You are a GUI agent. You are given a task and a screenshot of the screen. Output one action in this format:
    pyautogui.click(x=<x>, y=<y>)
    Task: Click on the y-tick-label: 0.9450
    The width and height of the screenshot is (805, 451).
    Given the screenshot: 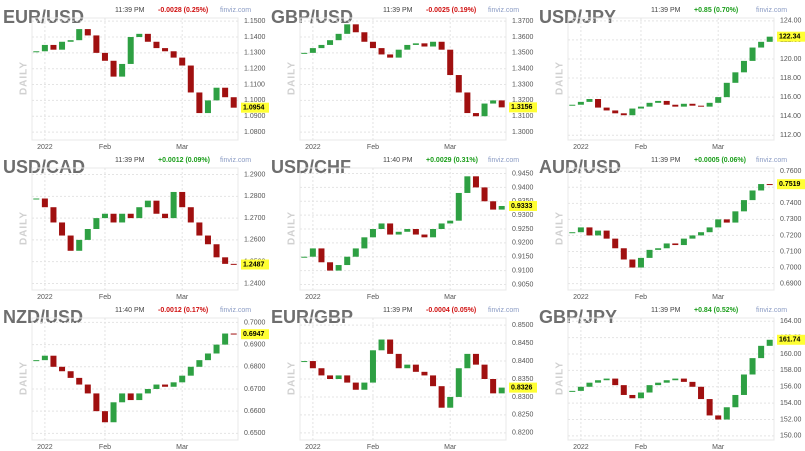 What is the action you would take?
    pyautogui.click(x=523, y=173)
    